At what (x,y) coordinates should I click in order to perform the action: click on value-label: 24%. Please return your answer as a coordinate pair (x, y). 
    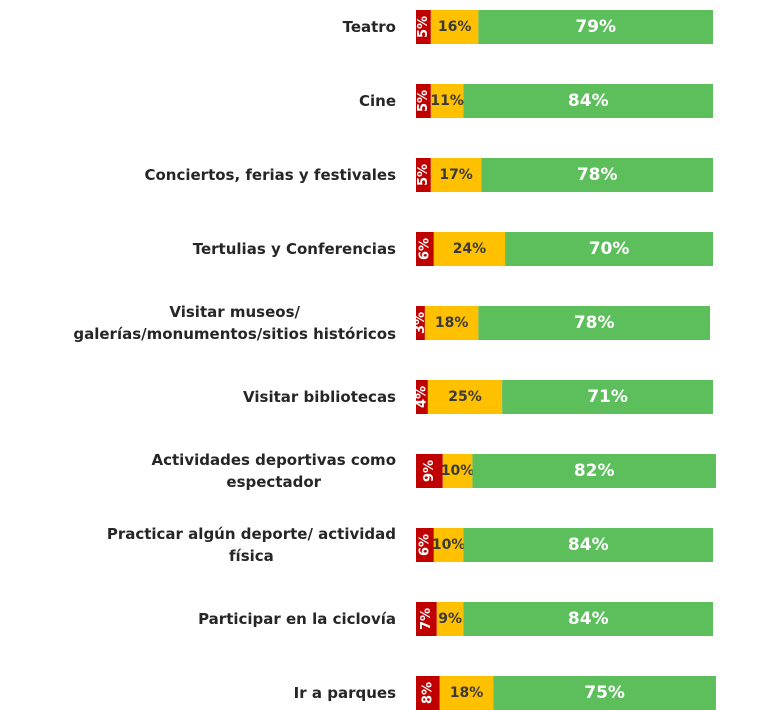
    Looking at the image, I should click on (470, 249).